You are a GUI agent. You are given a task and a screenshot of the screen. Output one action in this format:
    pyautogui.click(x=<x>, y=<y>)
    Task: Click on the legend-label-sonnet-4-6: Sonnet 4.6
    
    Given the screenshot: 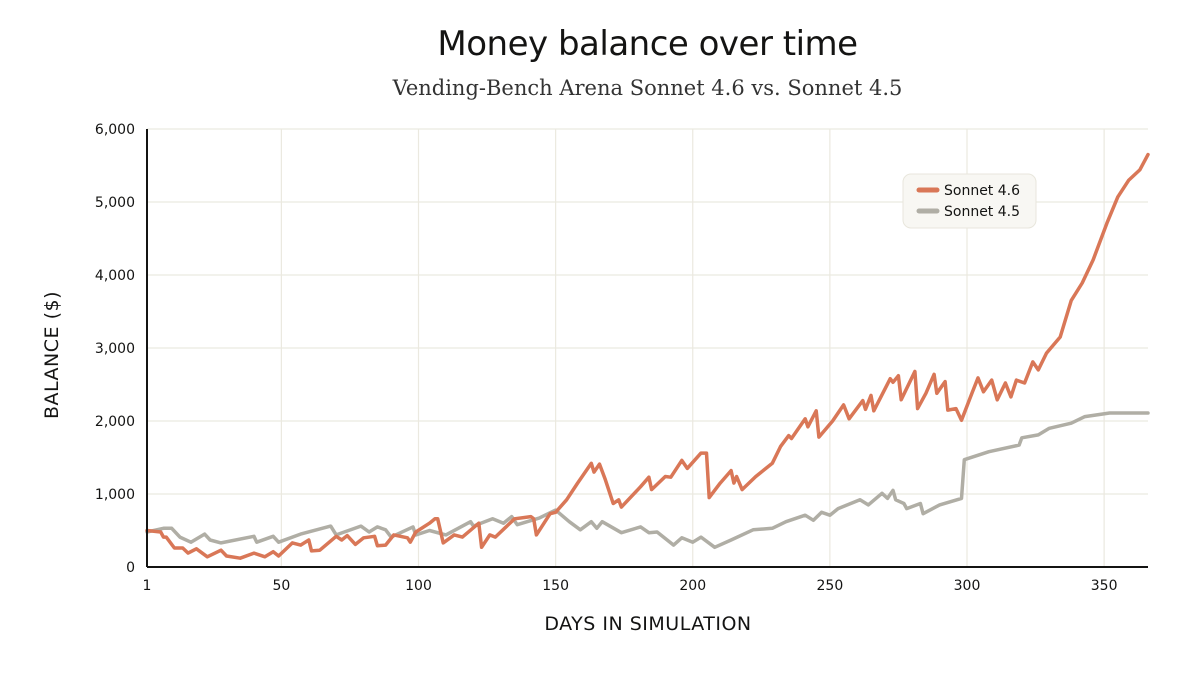 What is the action you would take?
    pyautogui.click(x=982, y=191)
    